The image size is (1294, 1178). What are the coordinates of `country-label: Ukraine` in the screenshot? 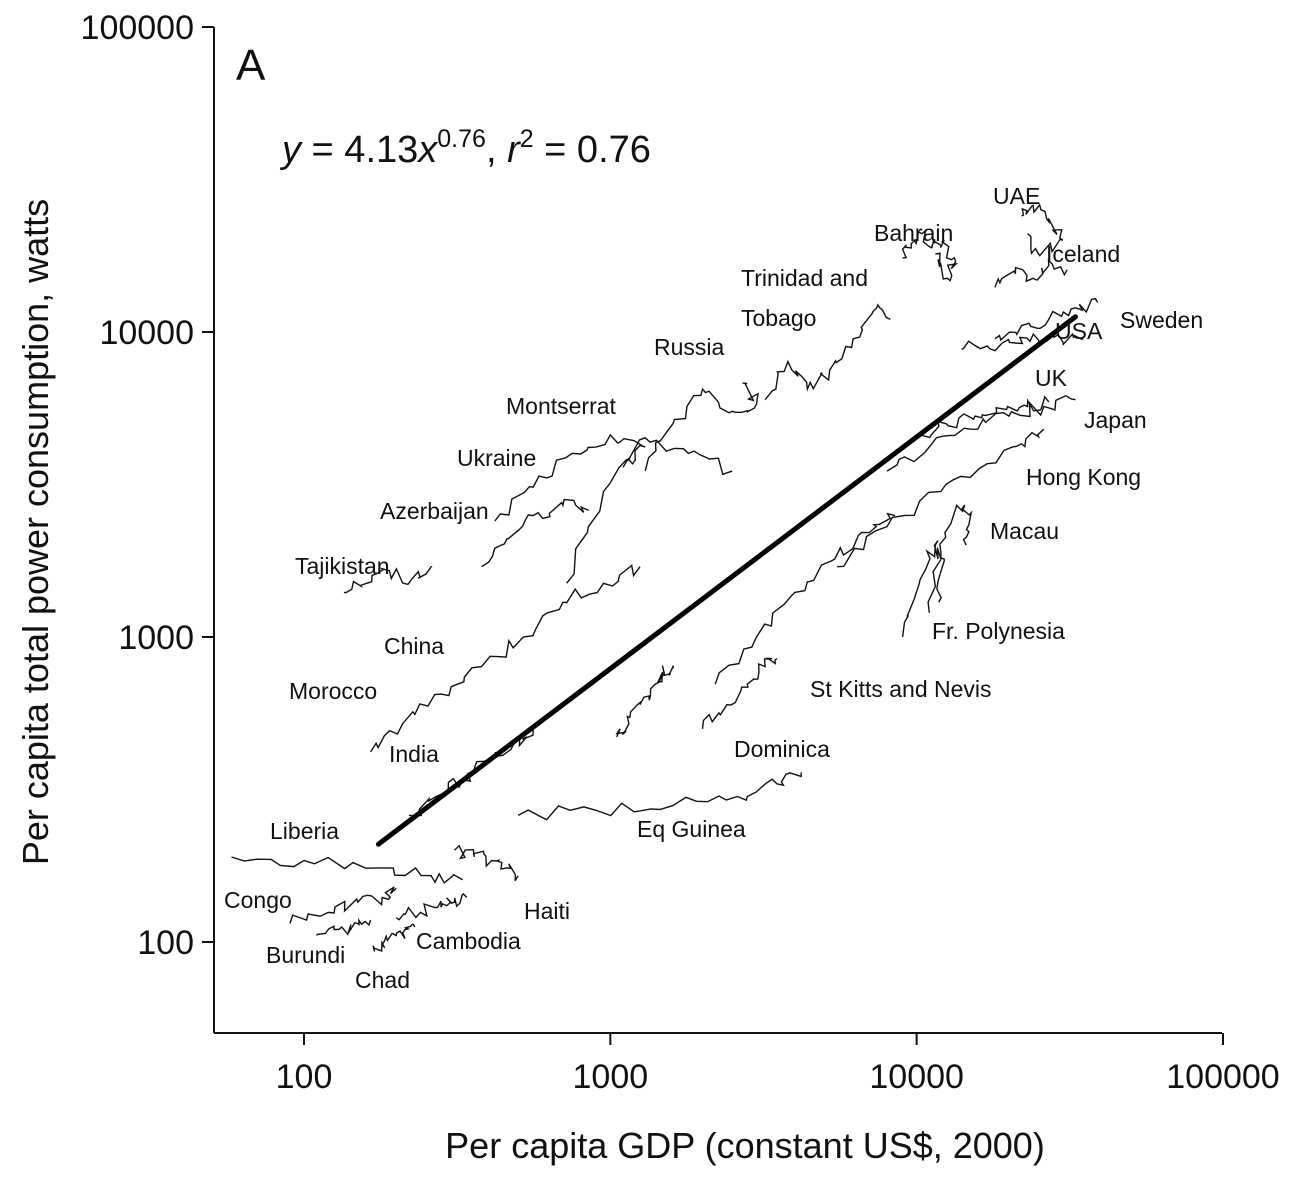 It's located at (496, 458).